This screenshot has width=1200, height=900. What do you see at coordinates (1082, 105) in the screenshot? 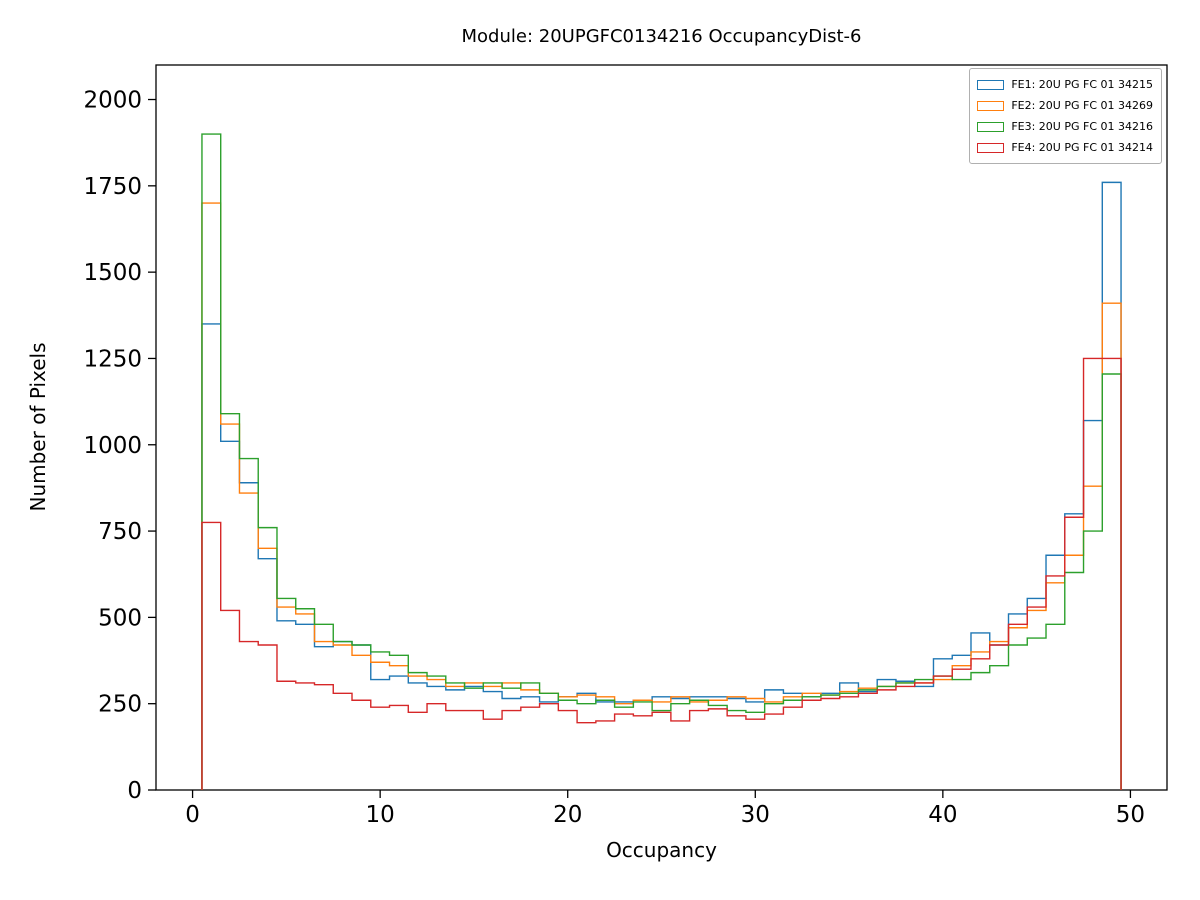
I see `legend-label-fe2: FE2: 20U PG FC 01 34269` at bounding box center [1082, 105].